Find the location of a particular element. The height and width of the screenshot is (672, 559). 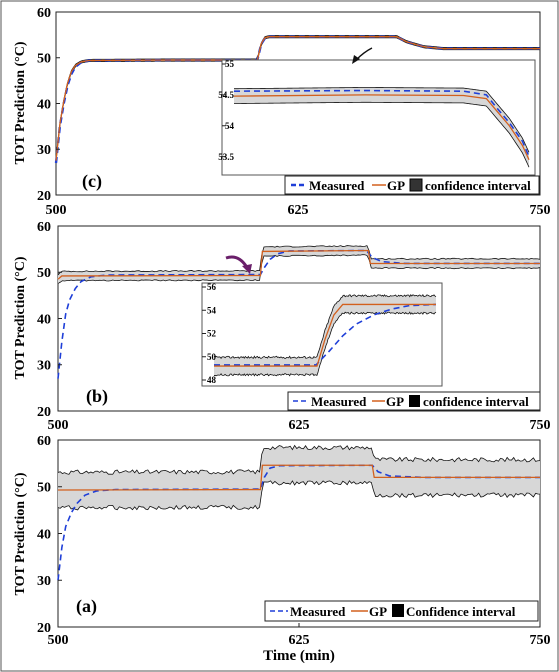

pci-band-lower-edge is located at coordinates (381, 134).